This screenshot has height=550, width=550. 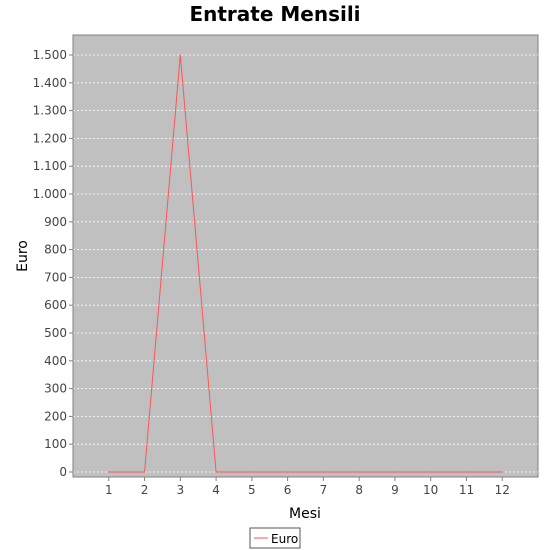 What do you see at coordinates (288, 490) in the screenshot?
I see `x-tick-label: 6` at bounding box center [288, 490].